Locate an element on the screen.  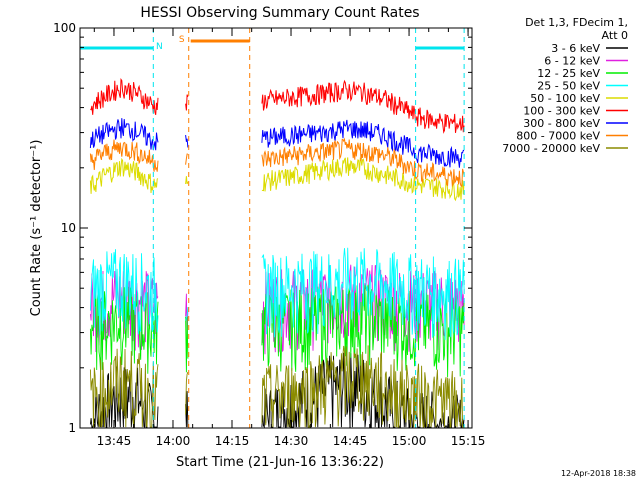
legend-entry-label-3: 25 - 50 keV is located at coordinates (568, 86).